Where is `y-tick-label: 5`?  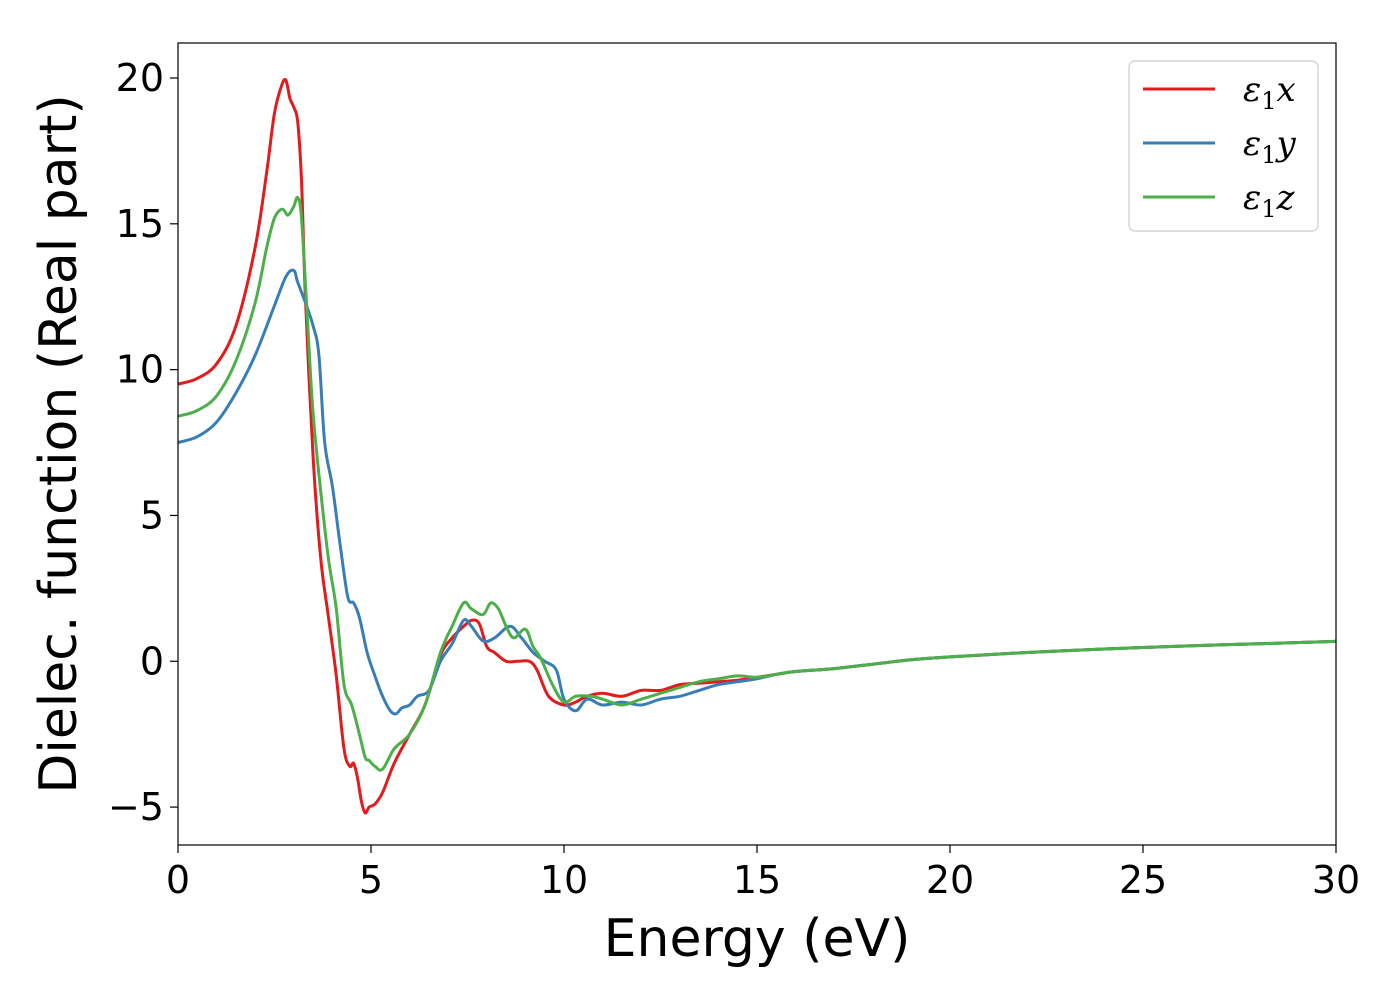
y-tick-label: 5 is located at coordinates (152, 515).